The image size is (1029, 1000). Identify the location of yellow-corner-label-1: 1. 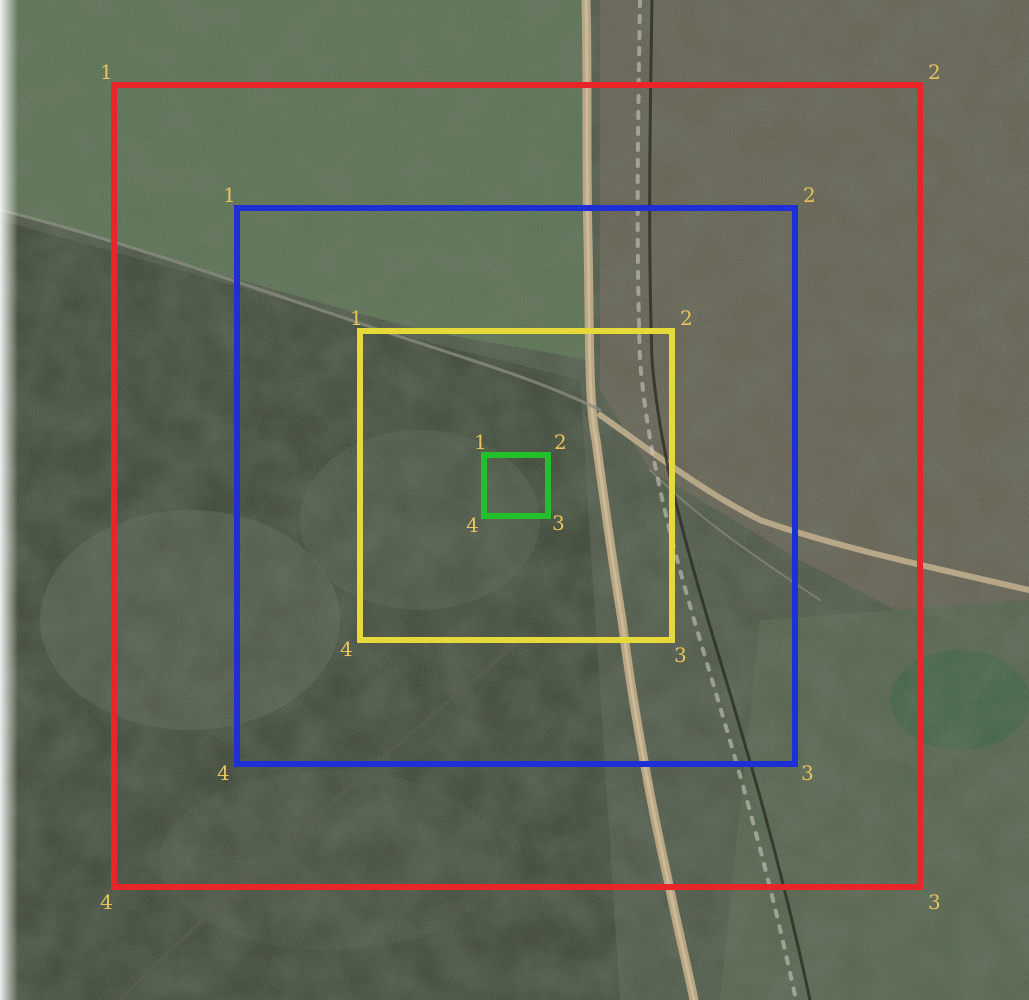
(356, 318).